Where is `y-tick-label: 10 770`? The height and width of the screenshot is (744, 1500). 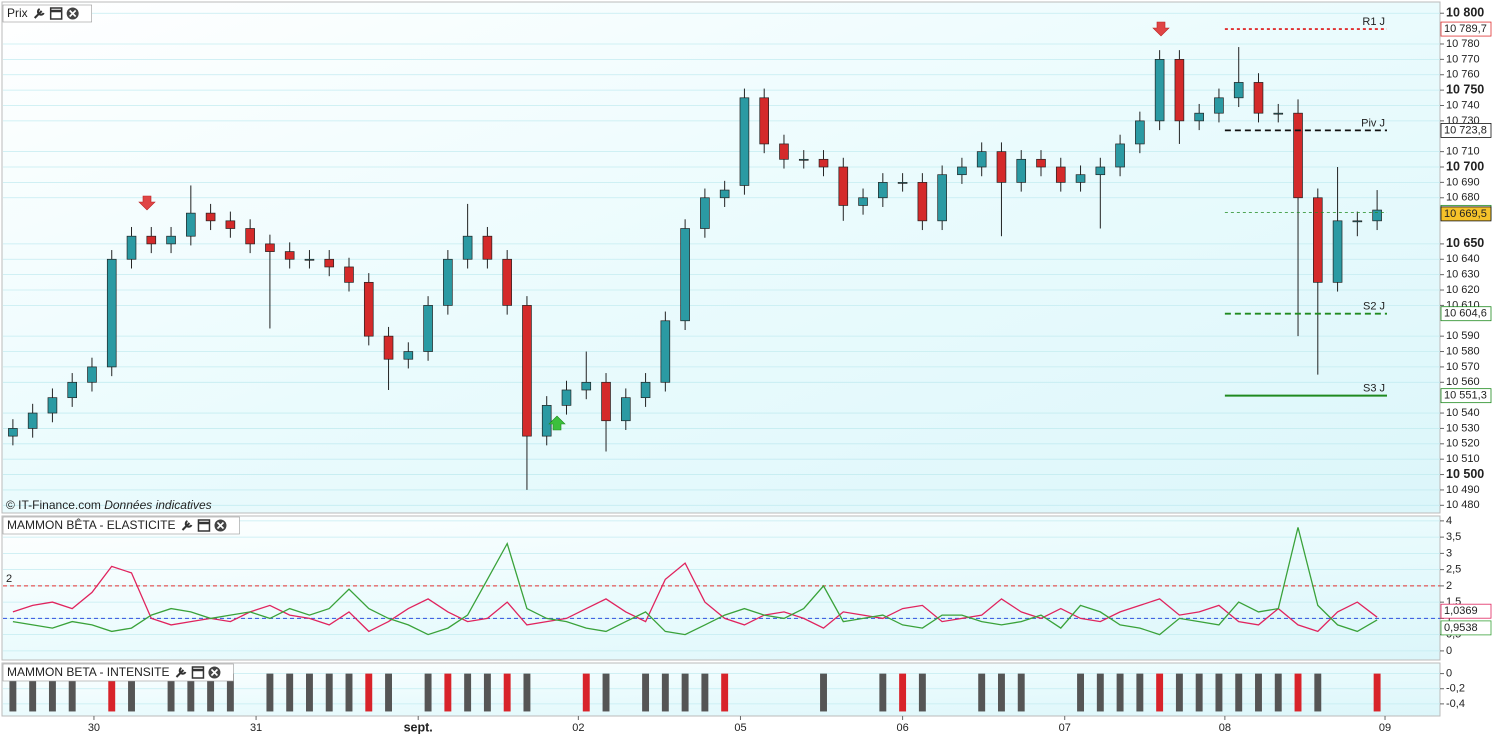 y-tick-label: 10 770 is located at coordinates (1463, 59).